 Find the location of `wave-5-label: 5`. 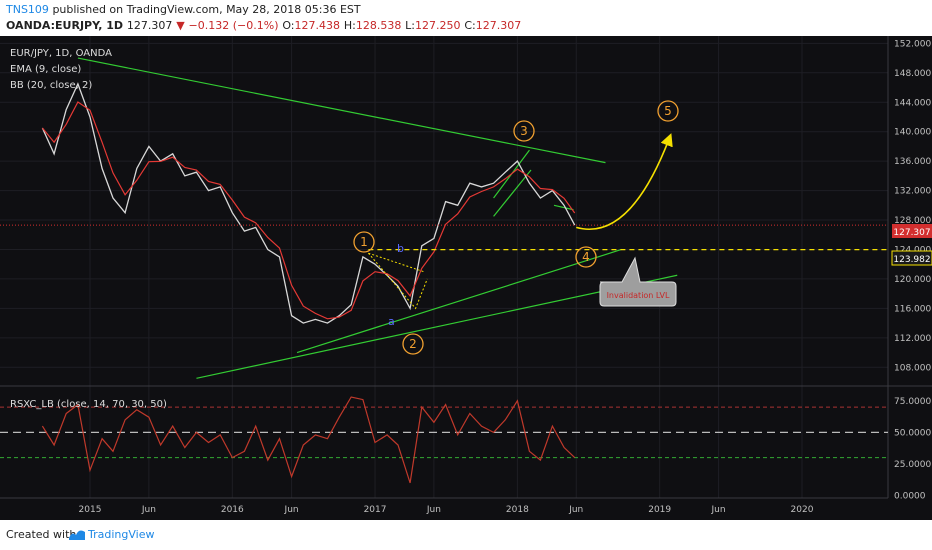

wave-5-label: 5 is located at coordinates (668, 111).